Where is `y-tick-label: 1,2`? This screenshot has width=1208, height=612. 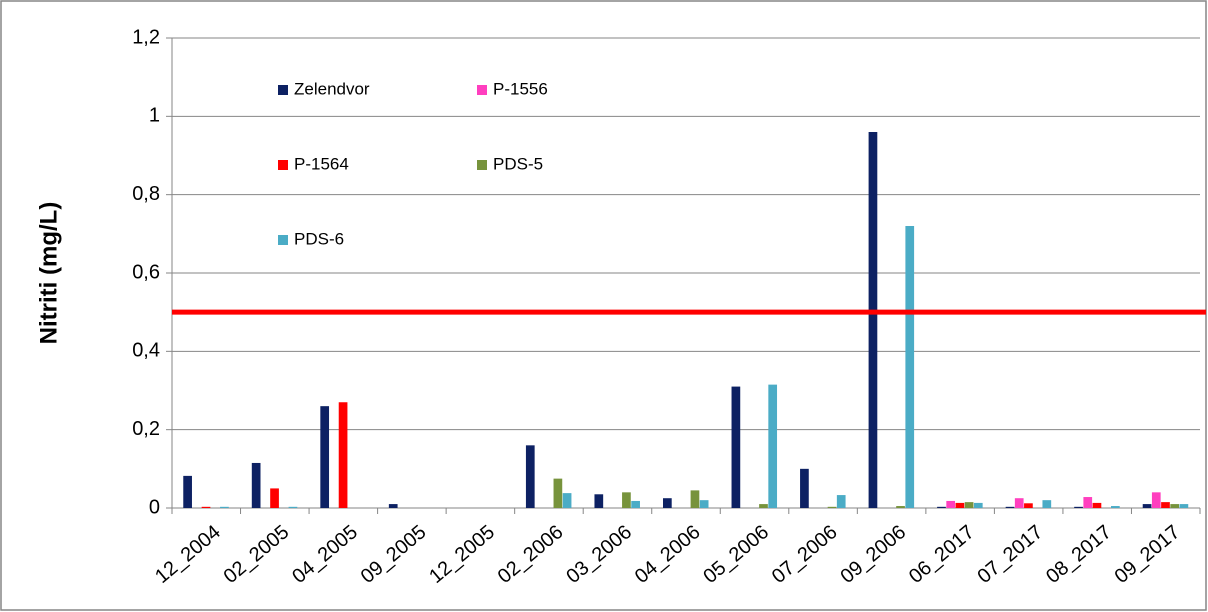
y-tick-label: 1,2 is located at coordinates (146, 37).